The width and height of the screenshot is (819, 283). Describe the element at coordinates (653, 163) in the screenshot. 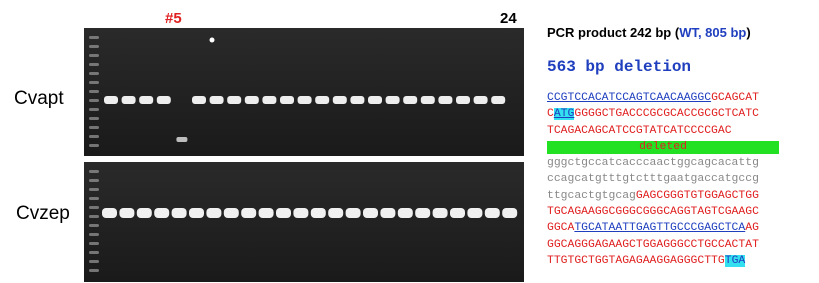

I see `sequence-part: gggctgccatcacccaactggcagcacattg` at that location.